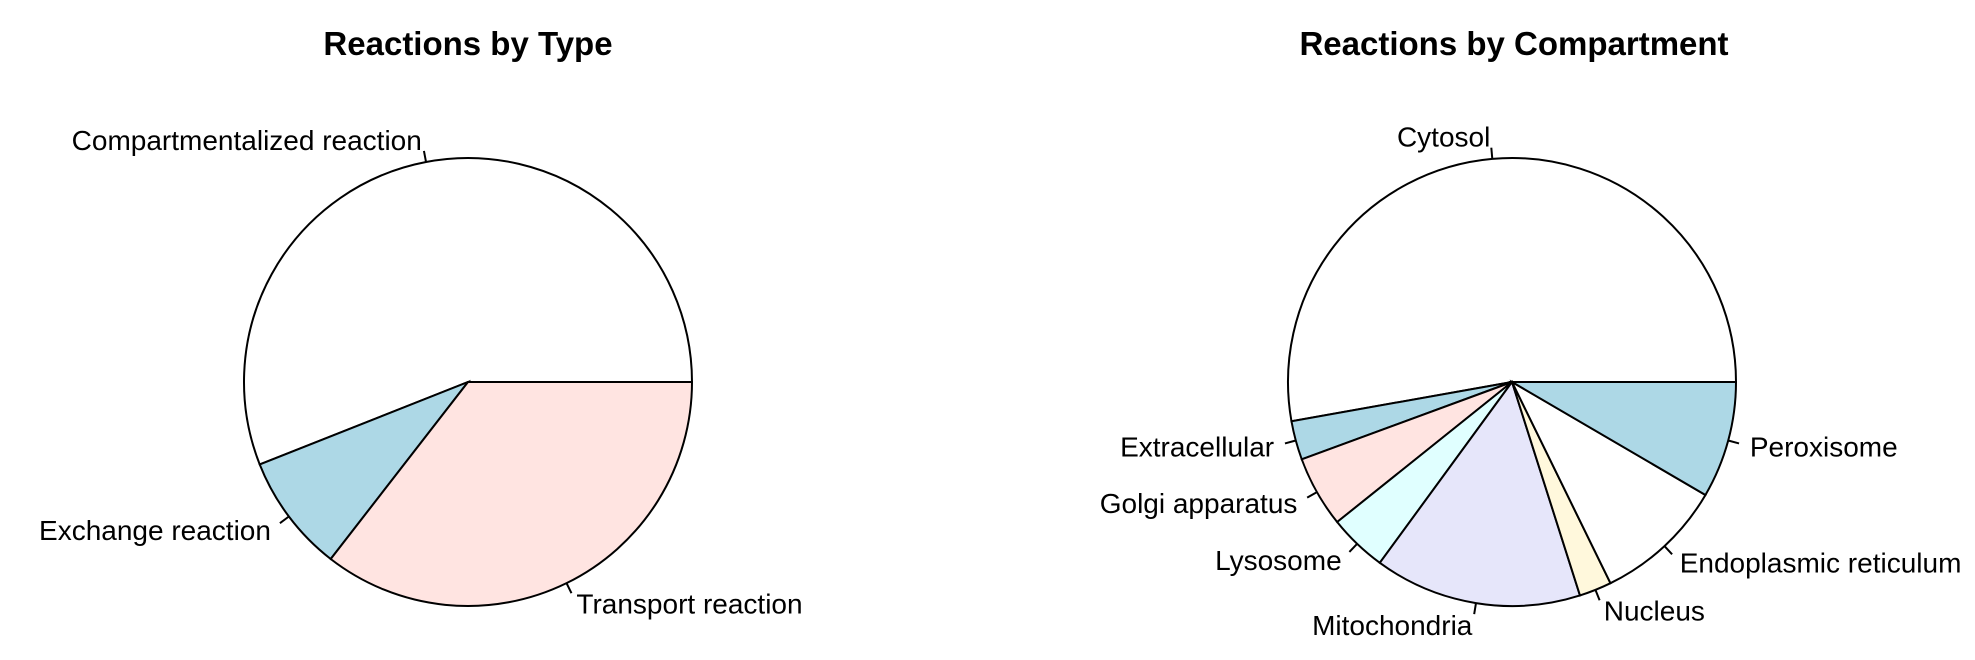 This screenshot has height=660, width=1975. Describe the element at coordinates (1290, 442) in the screenshot. I see `label-tick-extracellular` at that location.